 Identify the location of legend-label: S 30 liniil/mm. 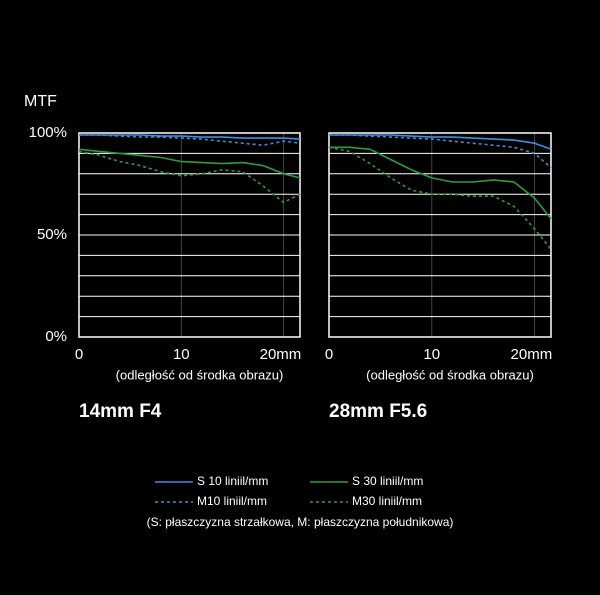
(387, 481).